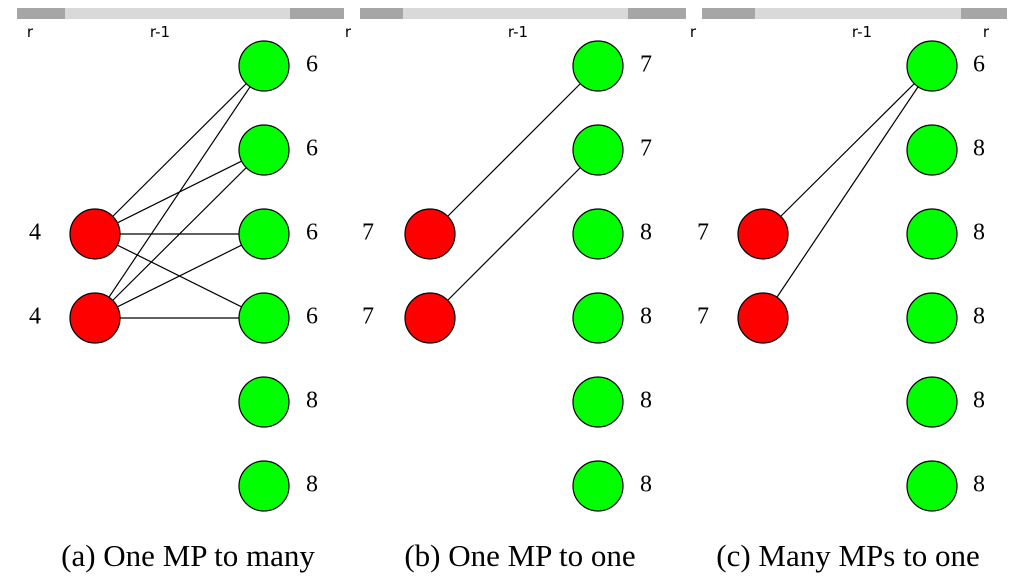 This screenshot has width=1026, height=586. What do you see at coordinates (188, 555) in the screenshot?
I see `caption: (a) One MP to many` at bounding box center [188, 555].